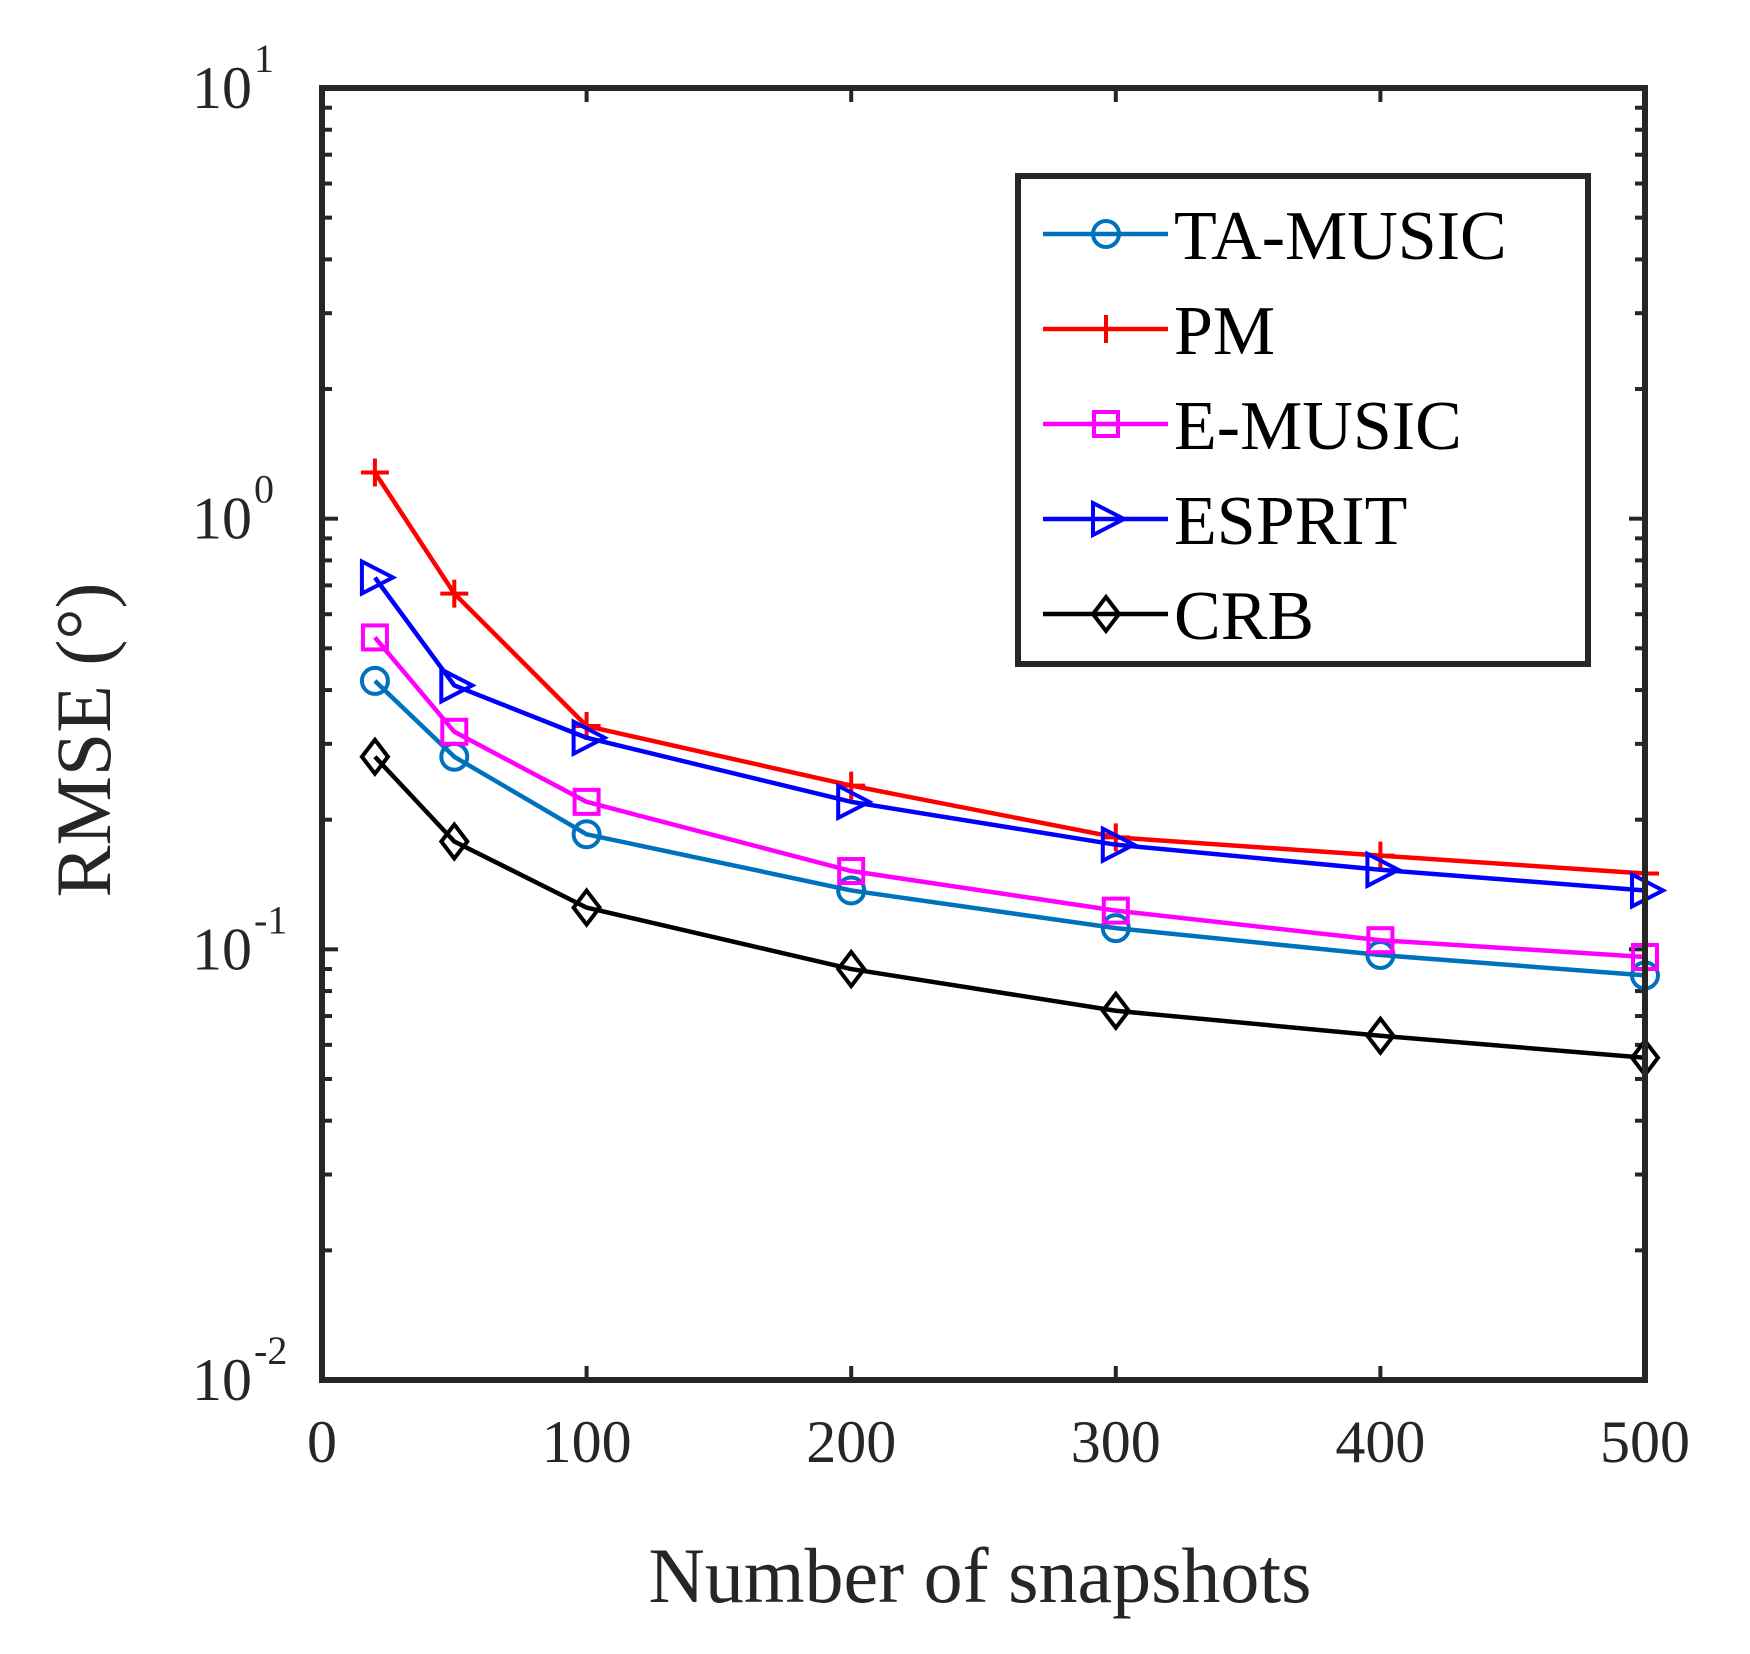  Describe the element at coordinates (1116, 1442) in the screenshot. I see `x-tick-label: 300` at that location.